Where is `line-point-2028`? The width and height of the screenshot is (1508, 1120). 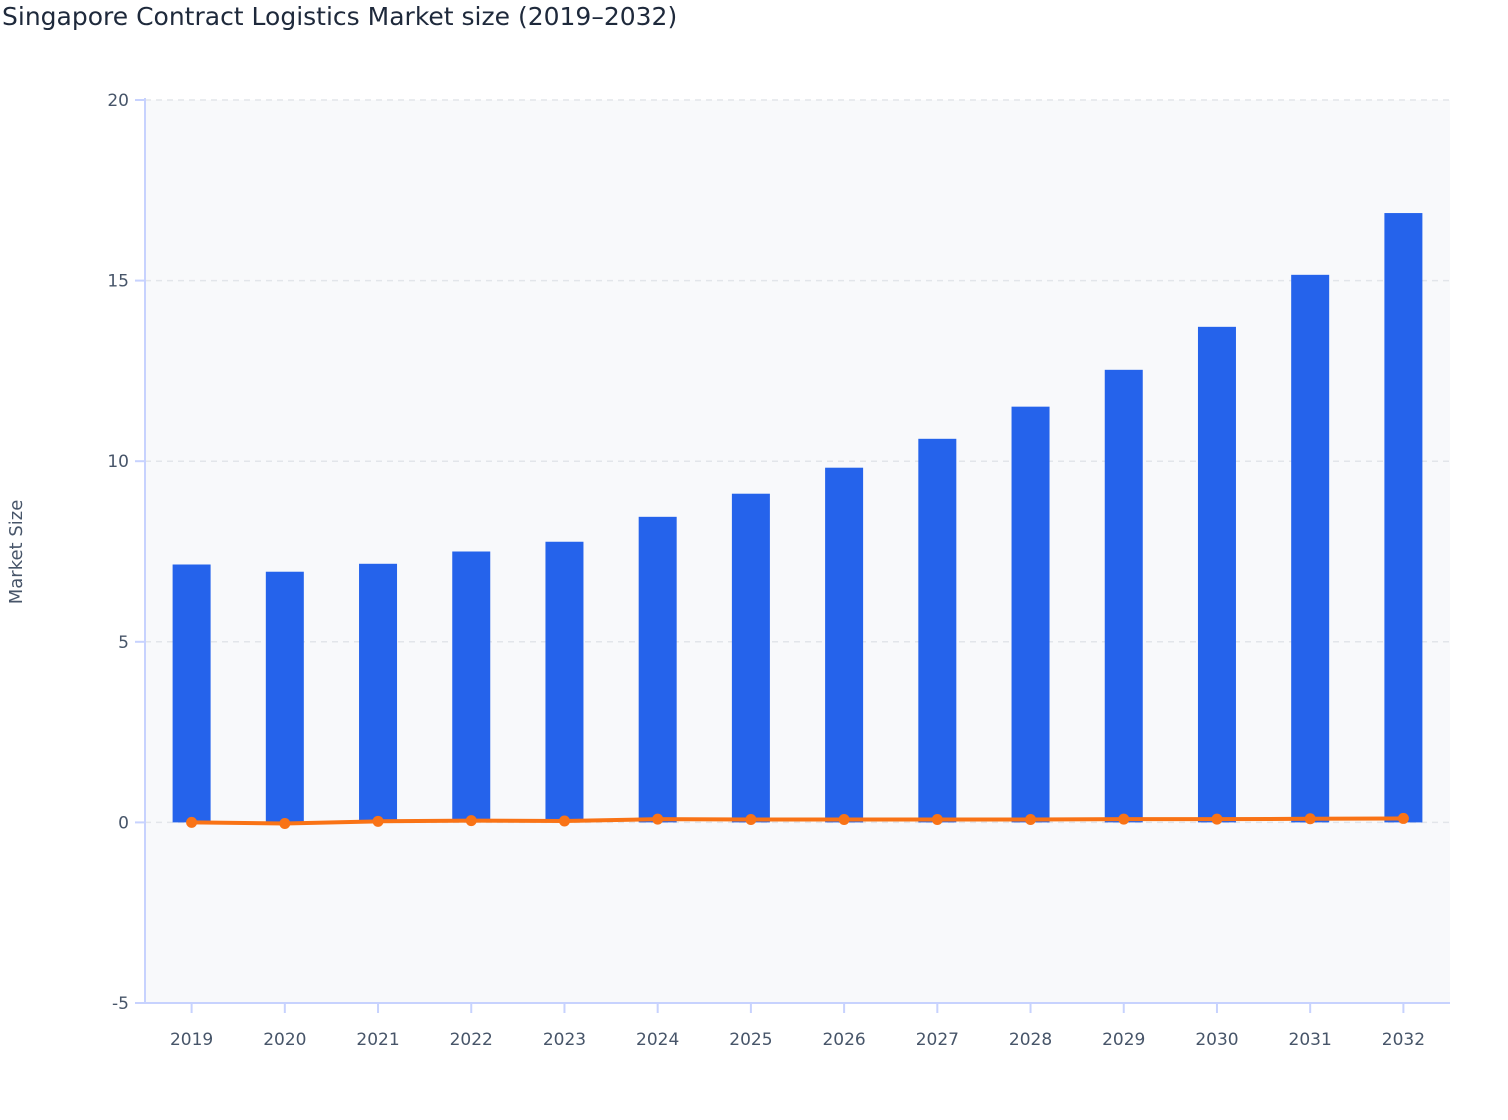 line-point-2028 is located at coordinates (1031, 820).